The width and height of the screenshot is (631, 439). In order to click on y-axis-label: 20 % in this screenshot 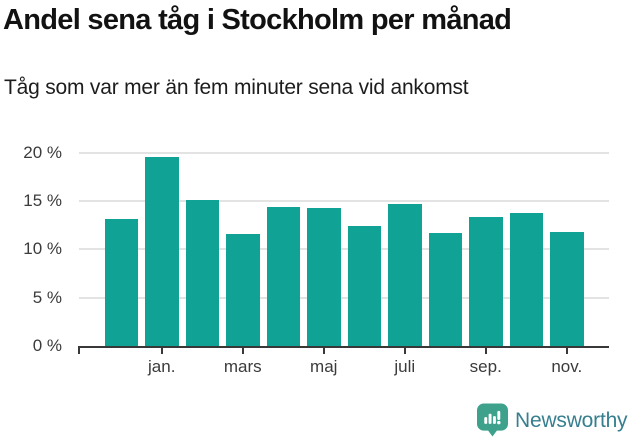, I will do `click(42, 152)`.